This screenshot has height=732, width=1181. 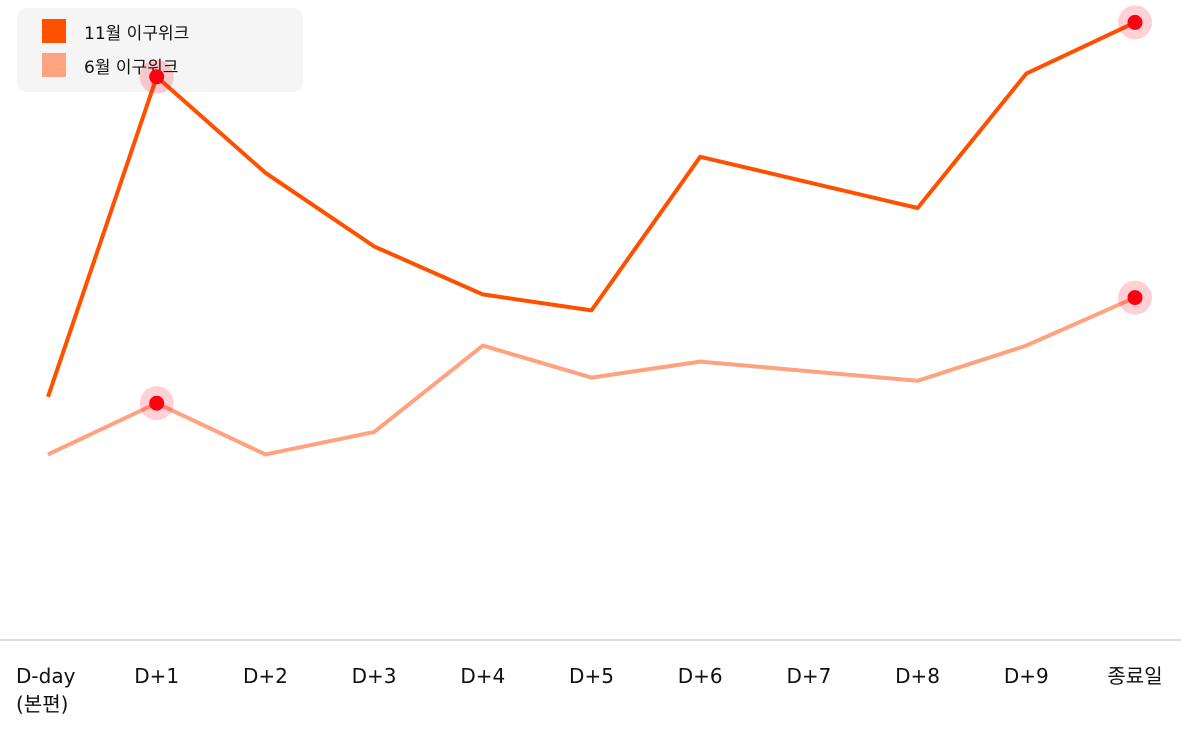 I want to click on legend-swatch-november, so click(x=54, y=31).